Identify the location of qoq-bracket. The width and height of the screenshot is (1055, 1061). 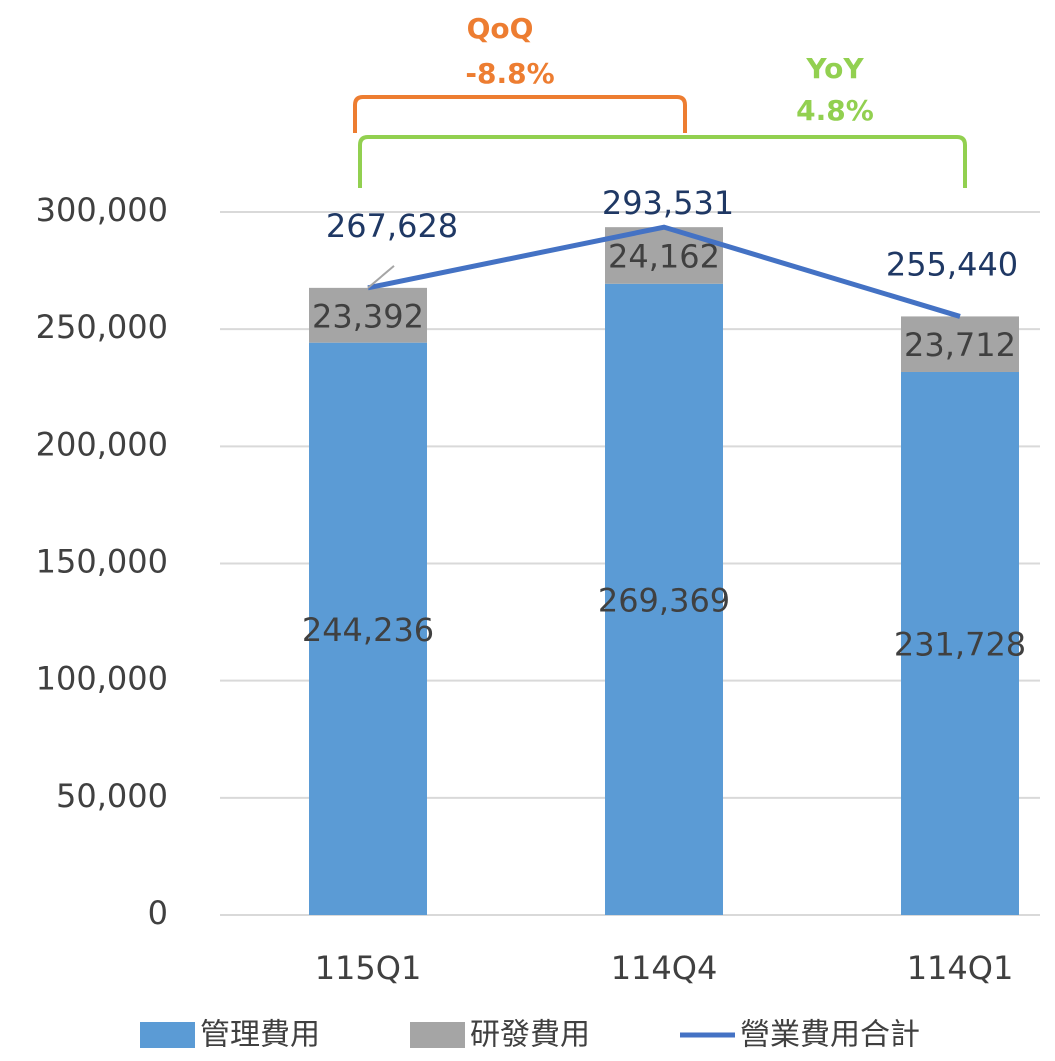
(520, 114).